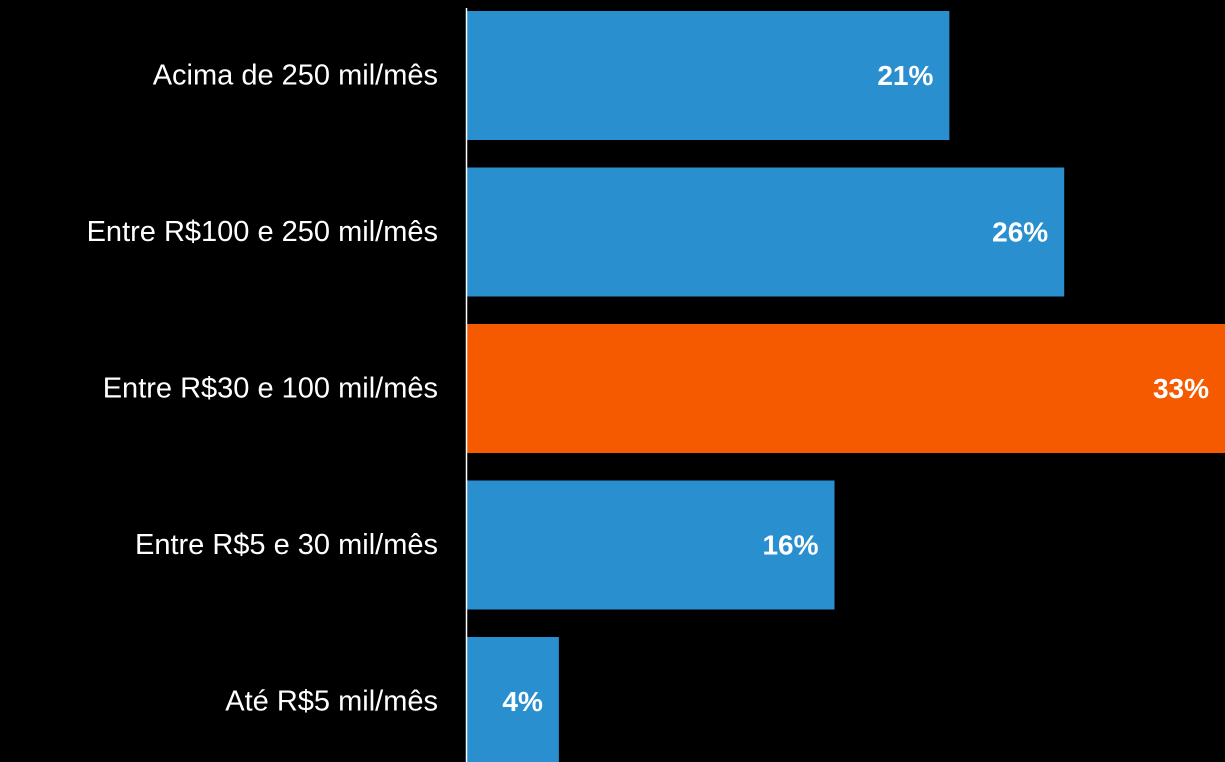  What do you see at coordinates (262, 232) in the screenshot?
I see `category-label-1: Entre R$100 e 250 mil/mês` at bounding box center [262, 232].